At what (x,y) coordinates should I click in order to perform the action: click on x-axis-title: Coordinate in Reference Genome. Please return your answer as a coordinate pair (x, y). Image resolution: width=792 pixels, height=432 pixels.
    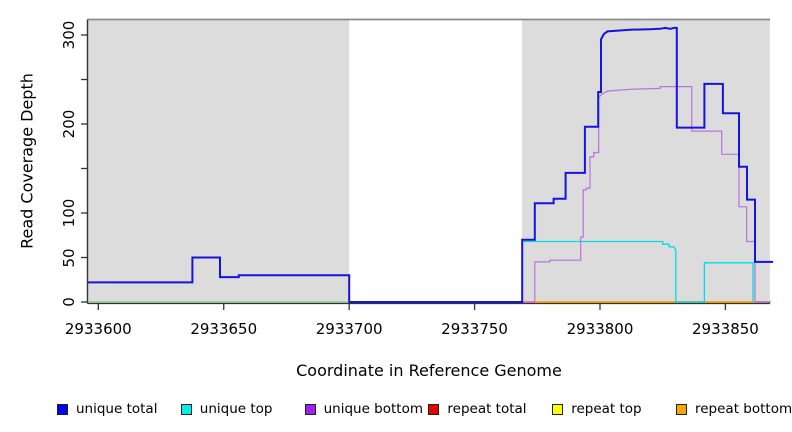
    Looking at the image, I should click on (429, 370).